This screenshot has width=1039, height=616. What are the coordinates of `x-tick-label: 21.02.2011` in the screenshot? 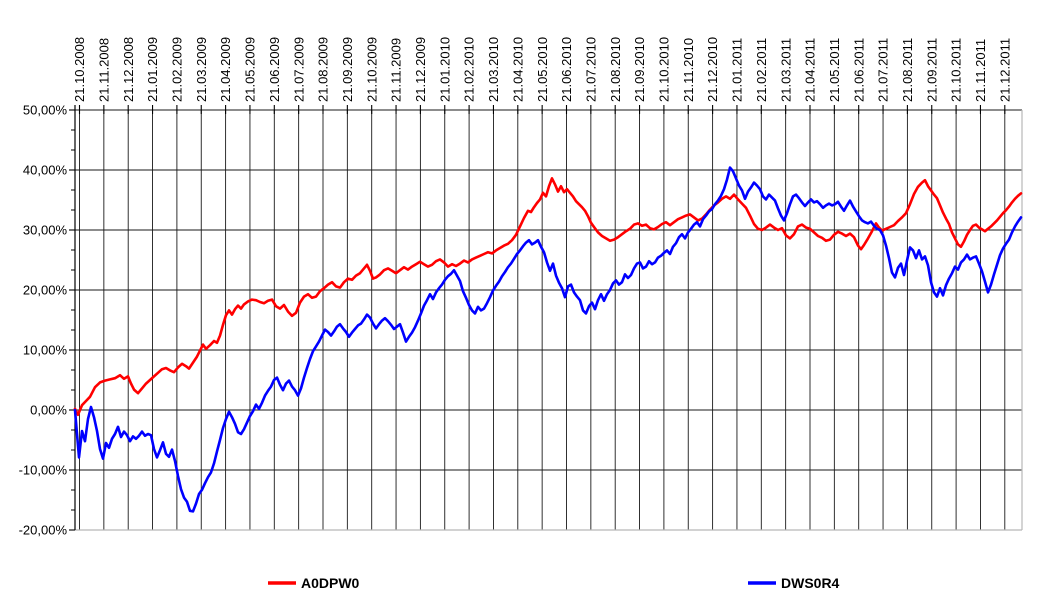 It's located at (761, 70).